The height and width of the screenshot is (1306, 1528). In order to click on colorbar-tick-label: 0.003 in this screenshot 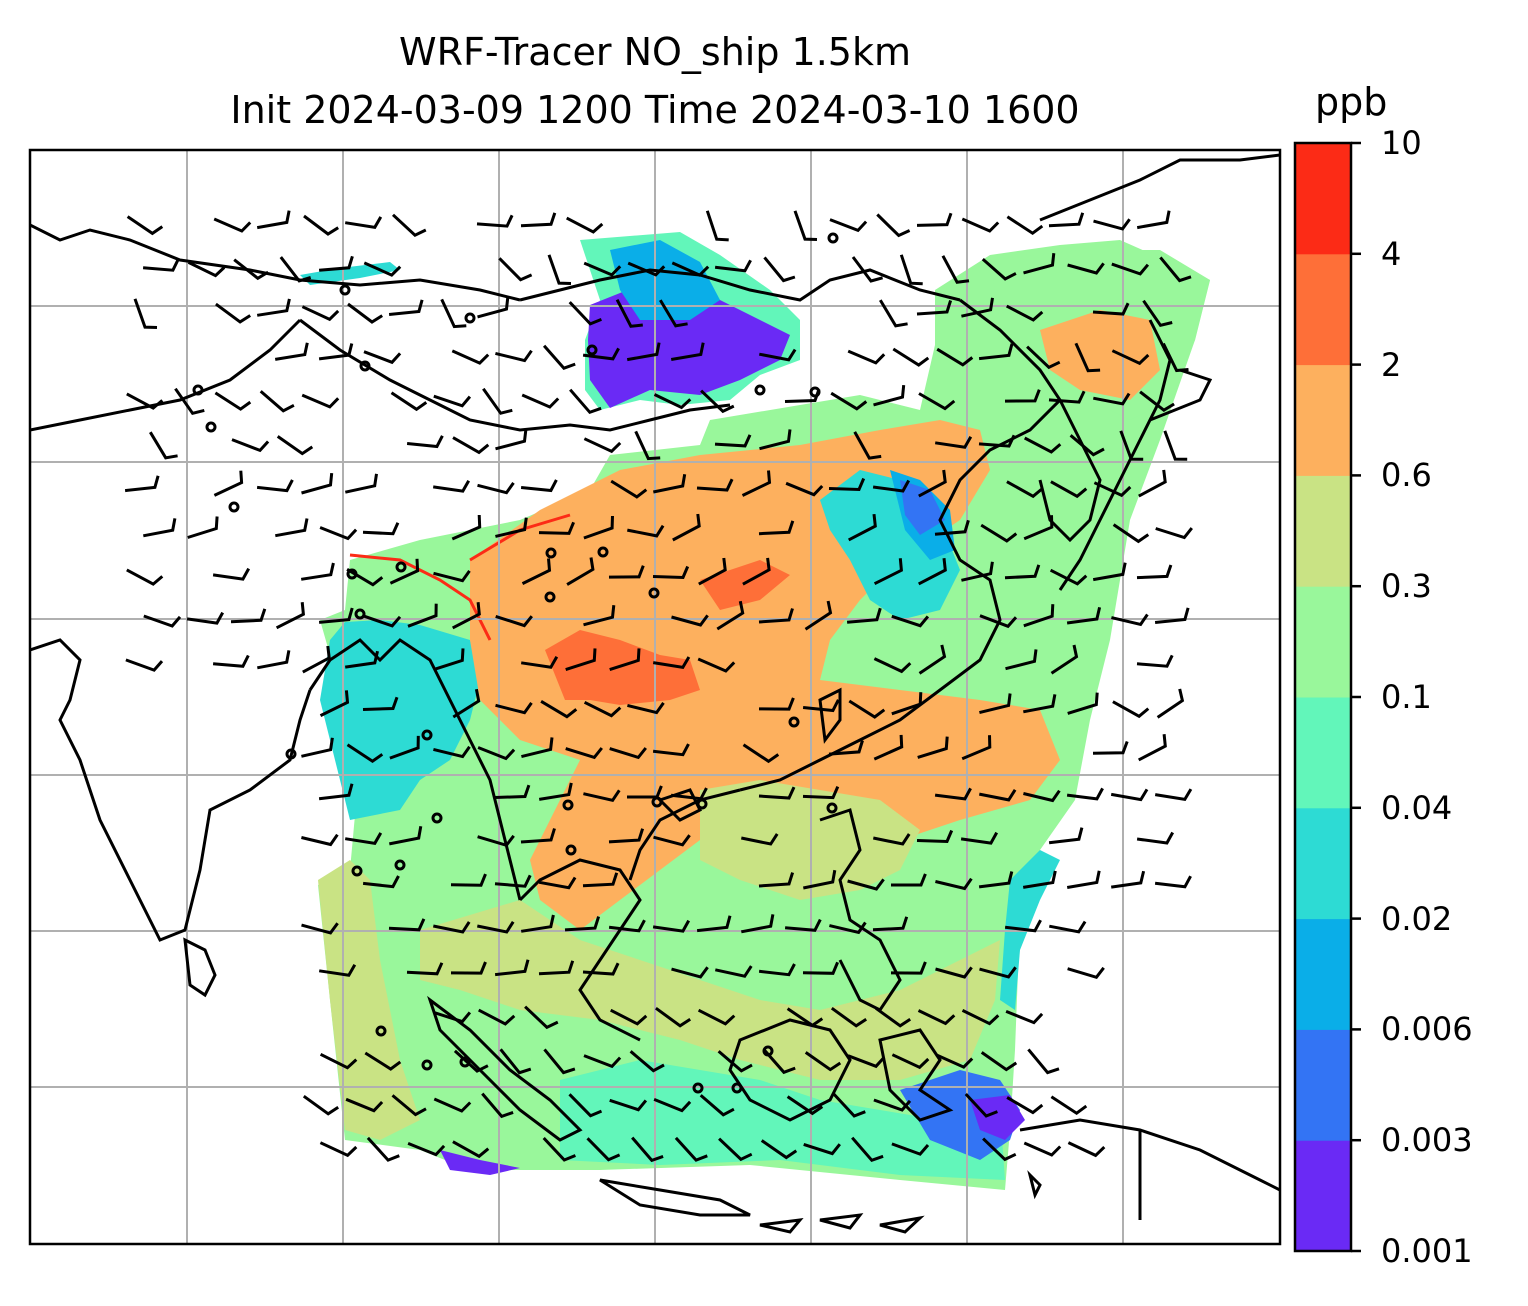, I will do `click(1427, 1140)`.